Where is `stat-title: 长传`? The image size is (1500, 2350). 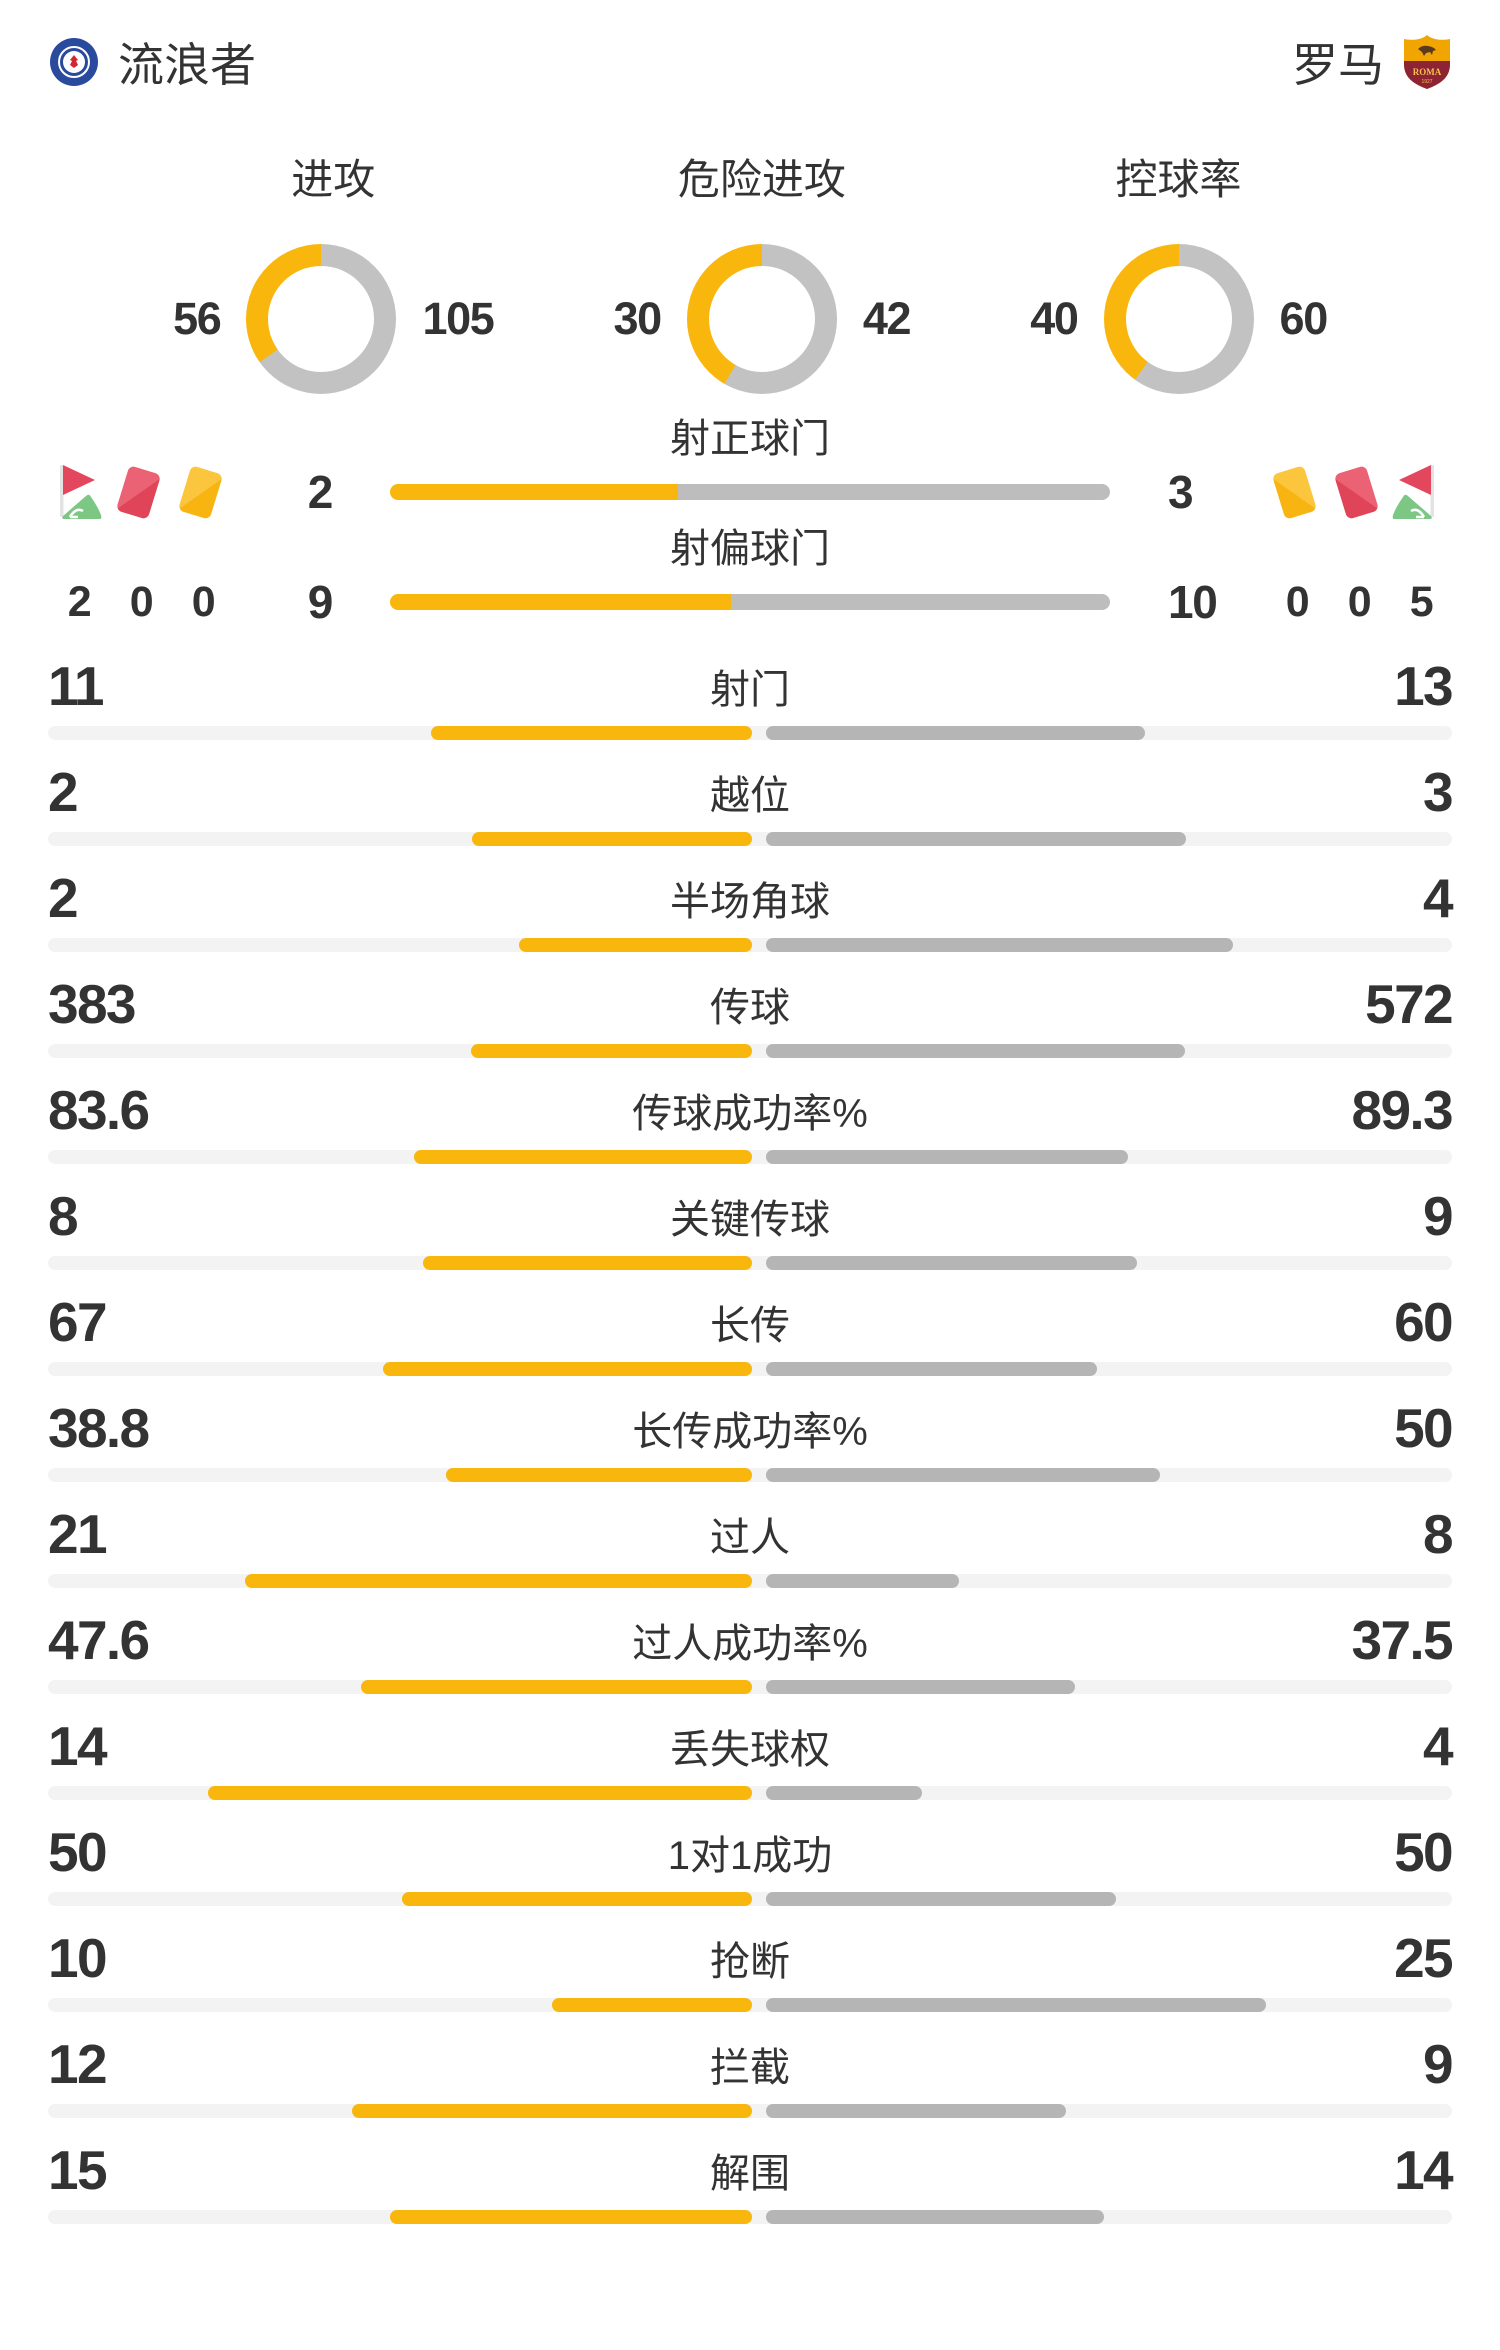
stat-title: 长传 is located at coordinates (750, 1326).